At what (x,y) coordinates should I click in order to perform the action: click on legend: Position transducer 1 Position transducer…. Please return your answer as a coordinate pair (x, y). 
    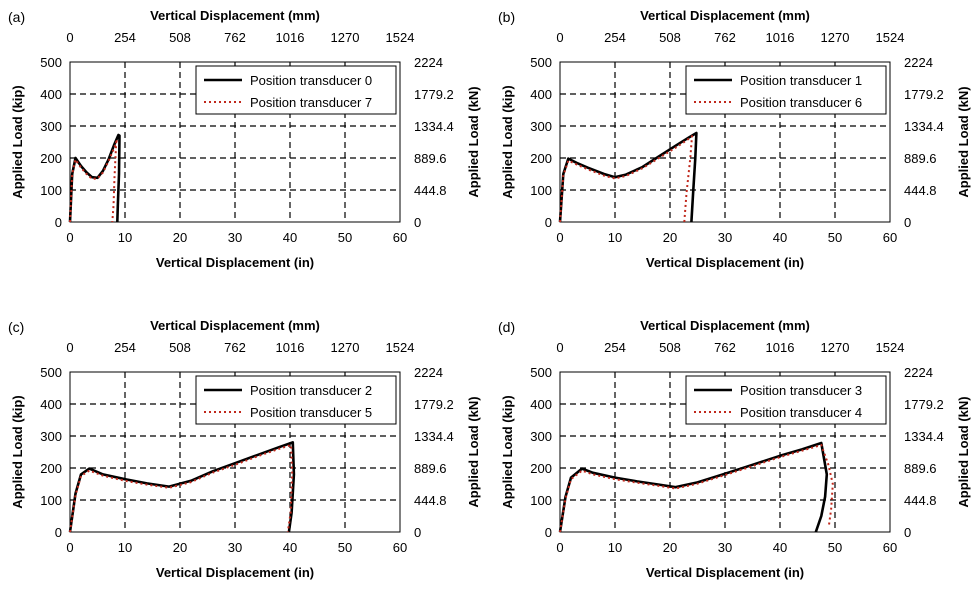
    Looking at the image, I should click on (786, 90).